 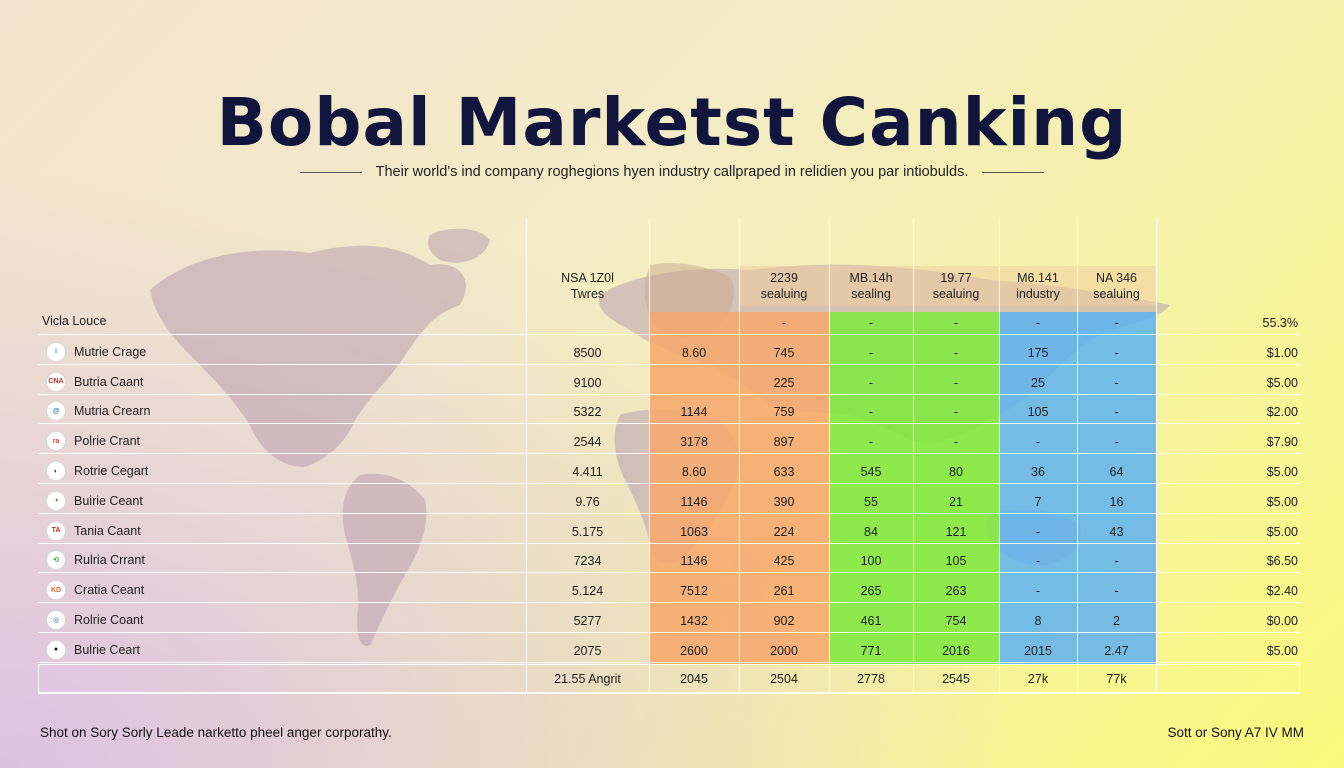 What do you see at coordinates (56, 530) in the screenshot?
I see `company-logo-icon: TA` at bounding box center [56, 530].